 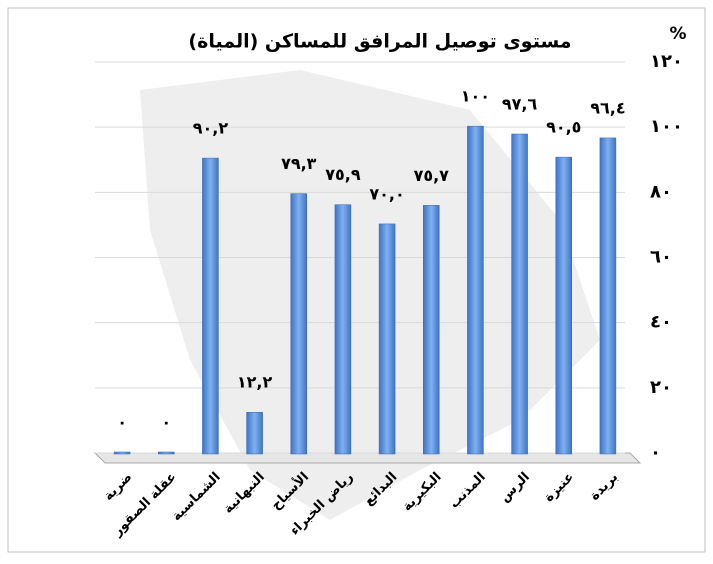 I want to click on value-label: ٧٥,٩, so click(x=343, y=174).